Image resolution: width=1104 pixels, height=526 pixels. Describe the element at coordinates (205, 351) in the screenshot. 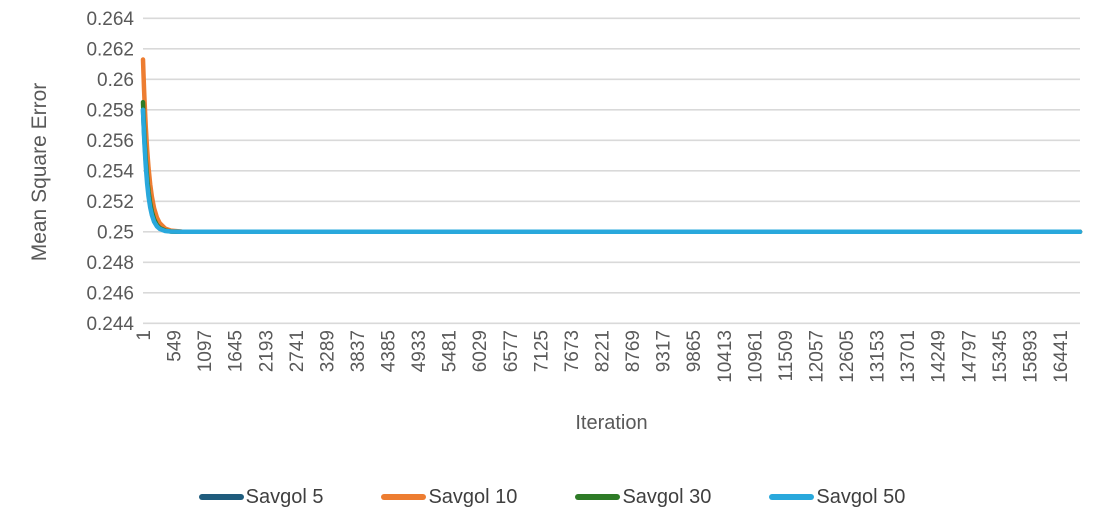

I see `x-tick-label: 1097` at that location.